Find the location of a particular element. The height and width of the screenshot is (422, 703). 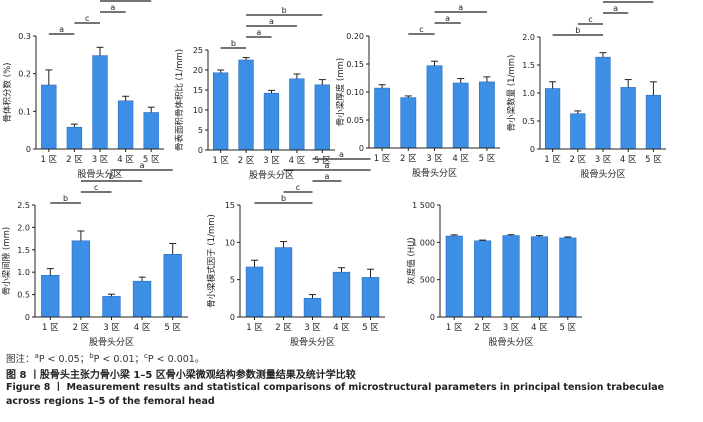

chart-3-y-tick-label-5: 0.20 is located at coordinates (355, 36).